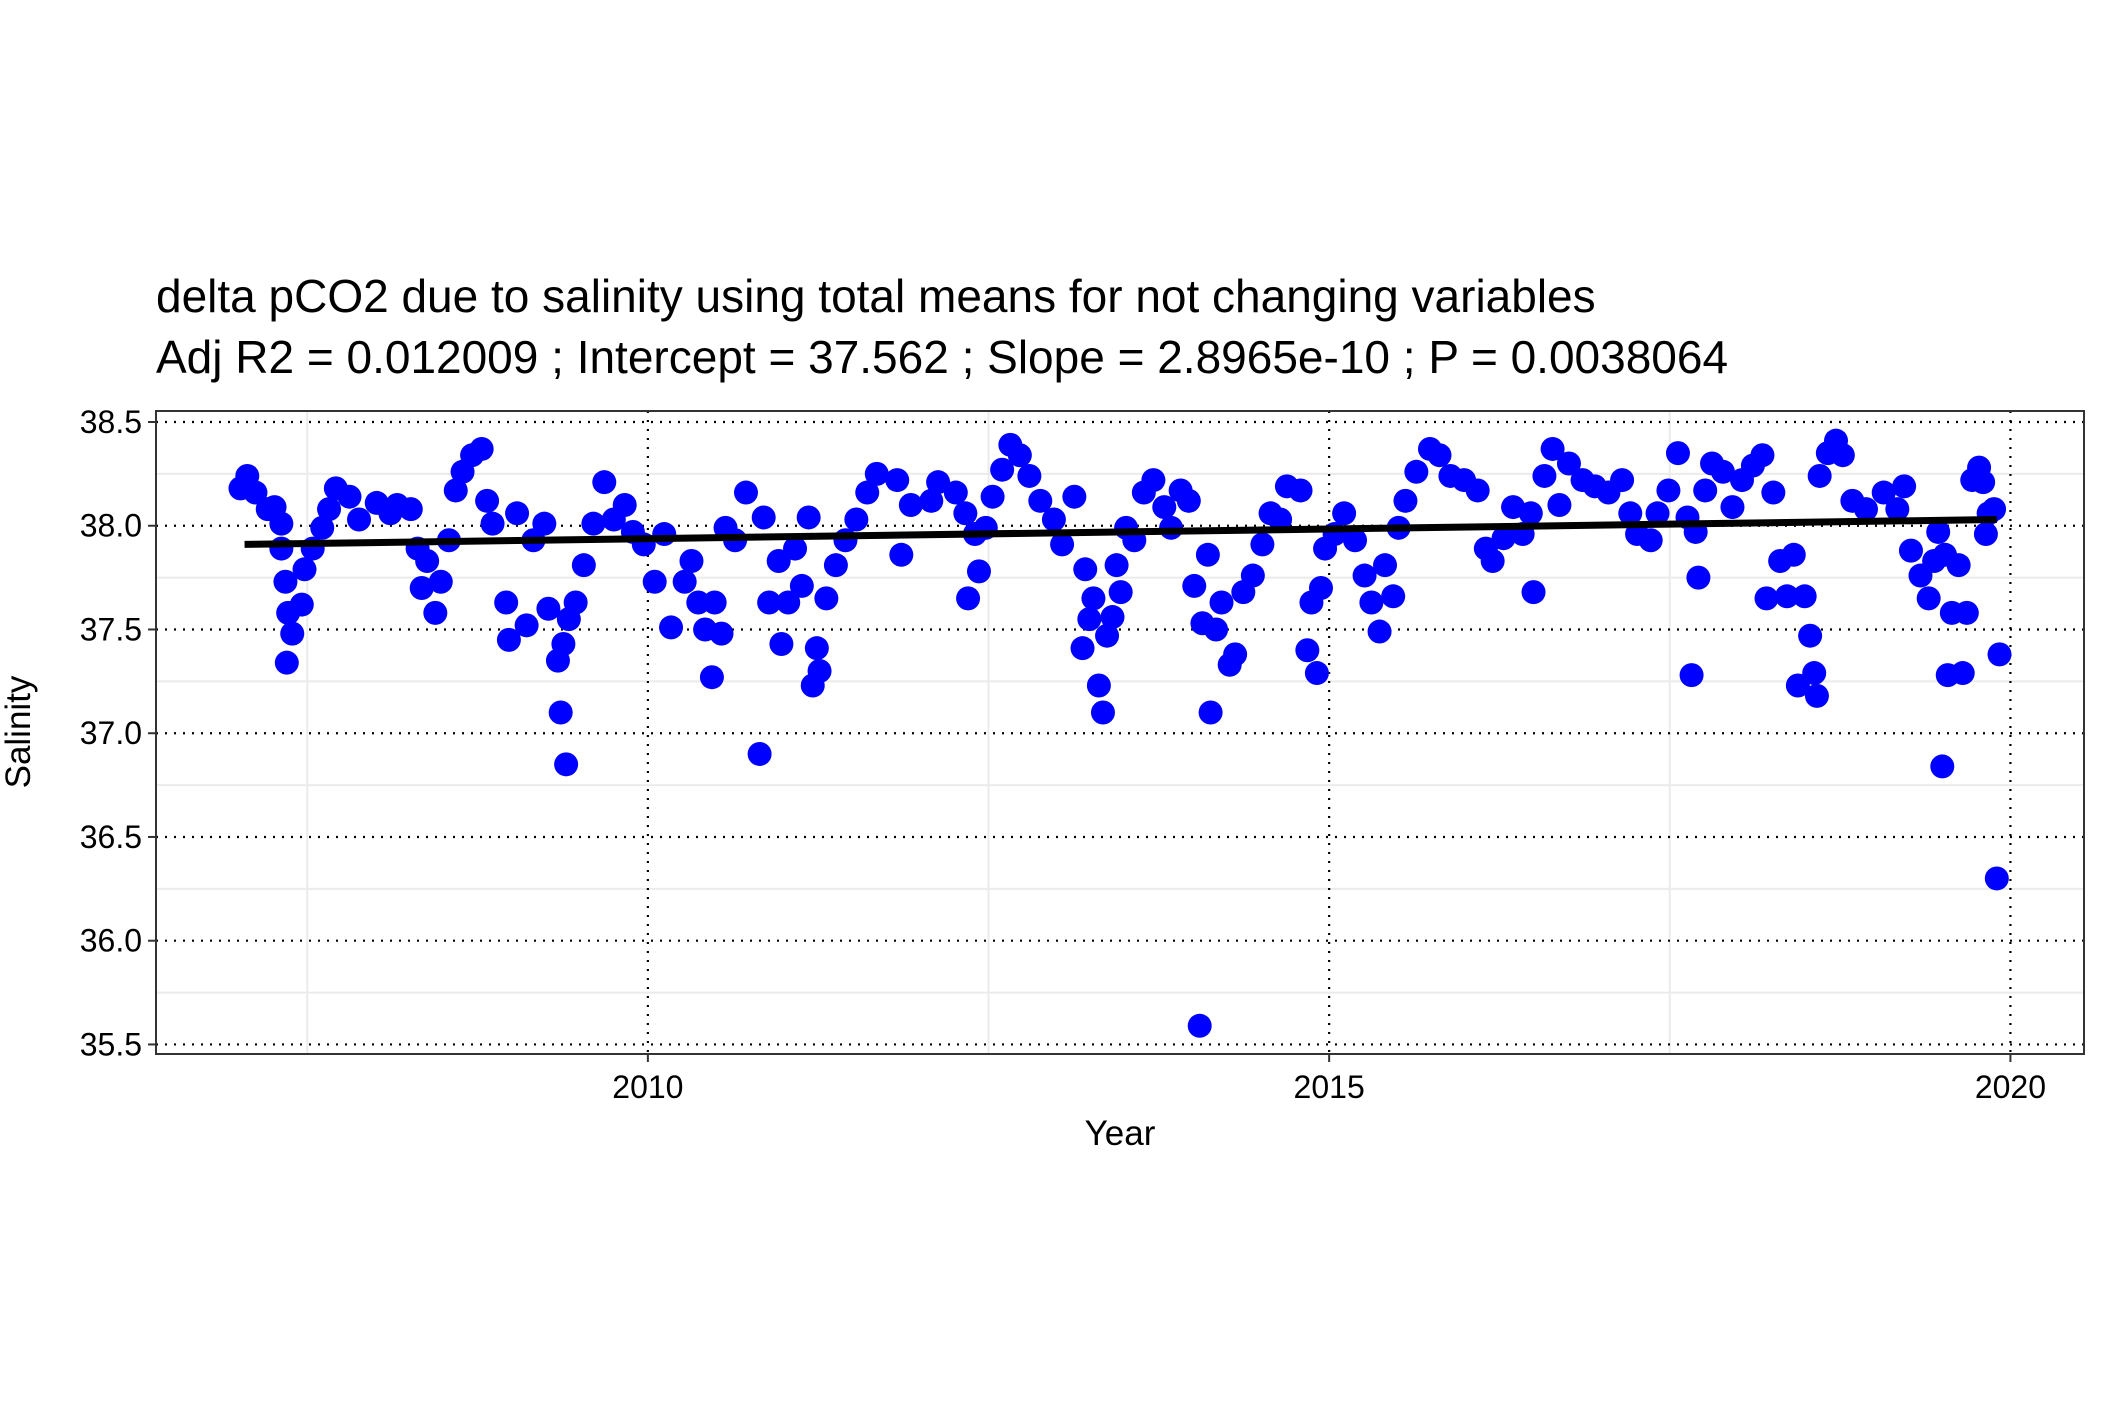  Describe the element at coordinates (19, 731) in the screenshot. I see `y-axis-title: Salinity` at that location.